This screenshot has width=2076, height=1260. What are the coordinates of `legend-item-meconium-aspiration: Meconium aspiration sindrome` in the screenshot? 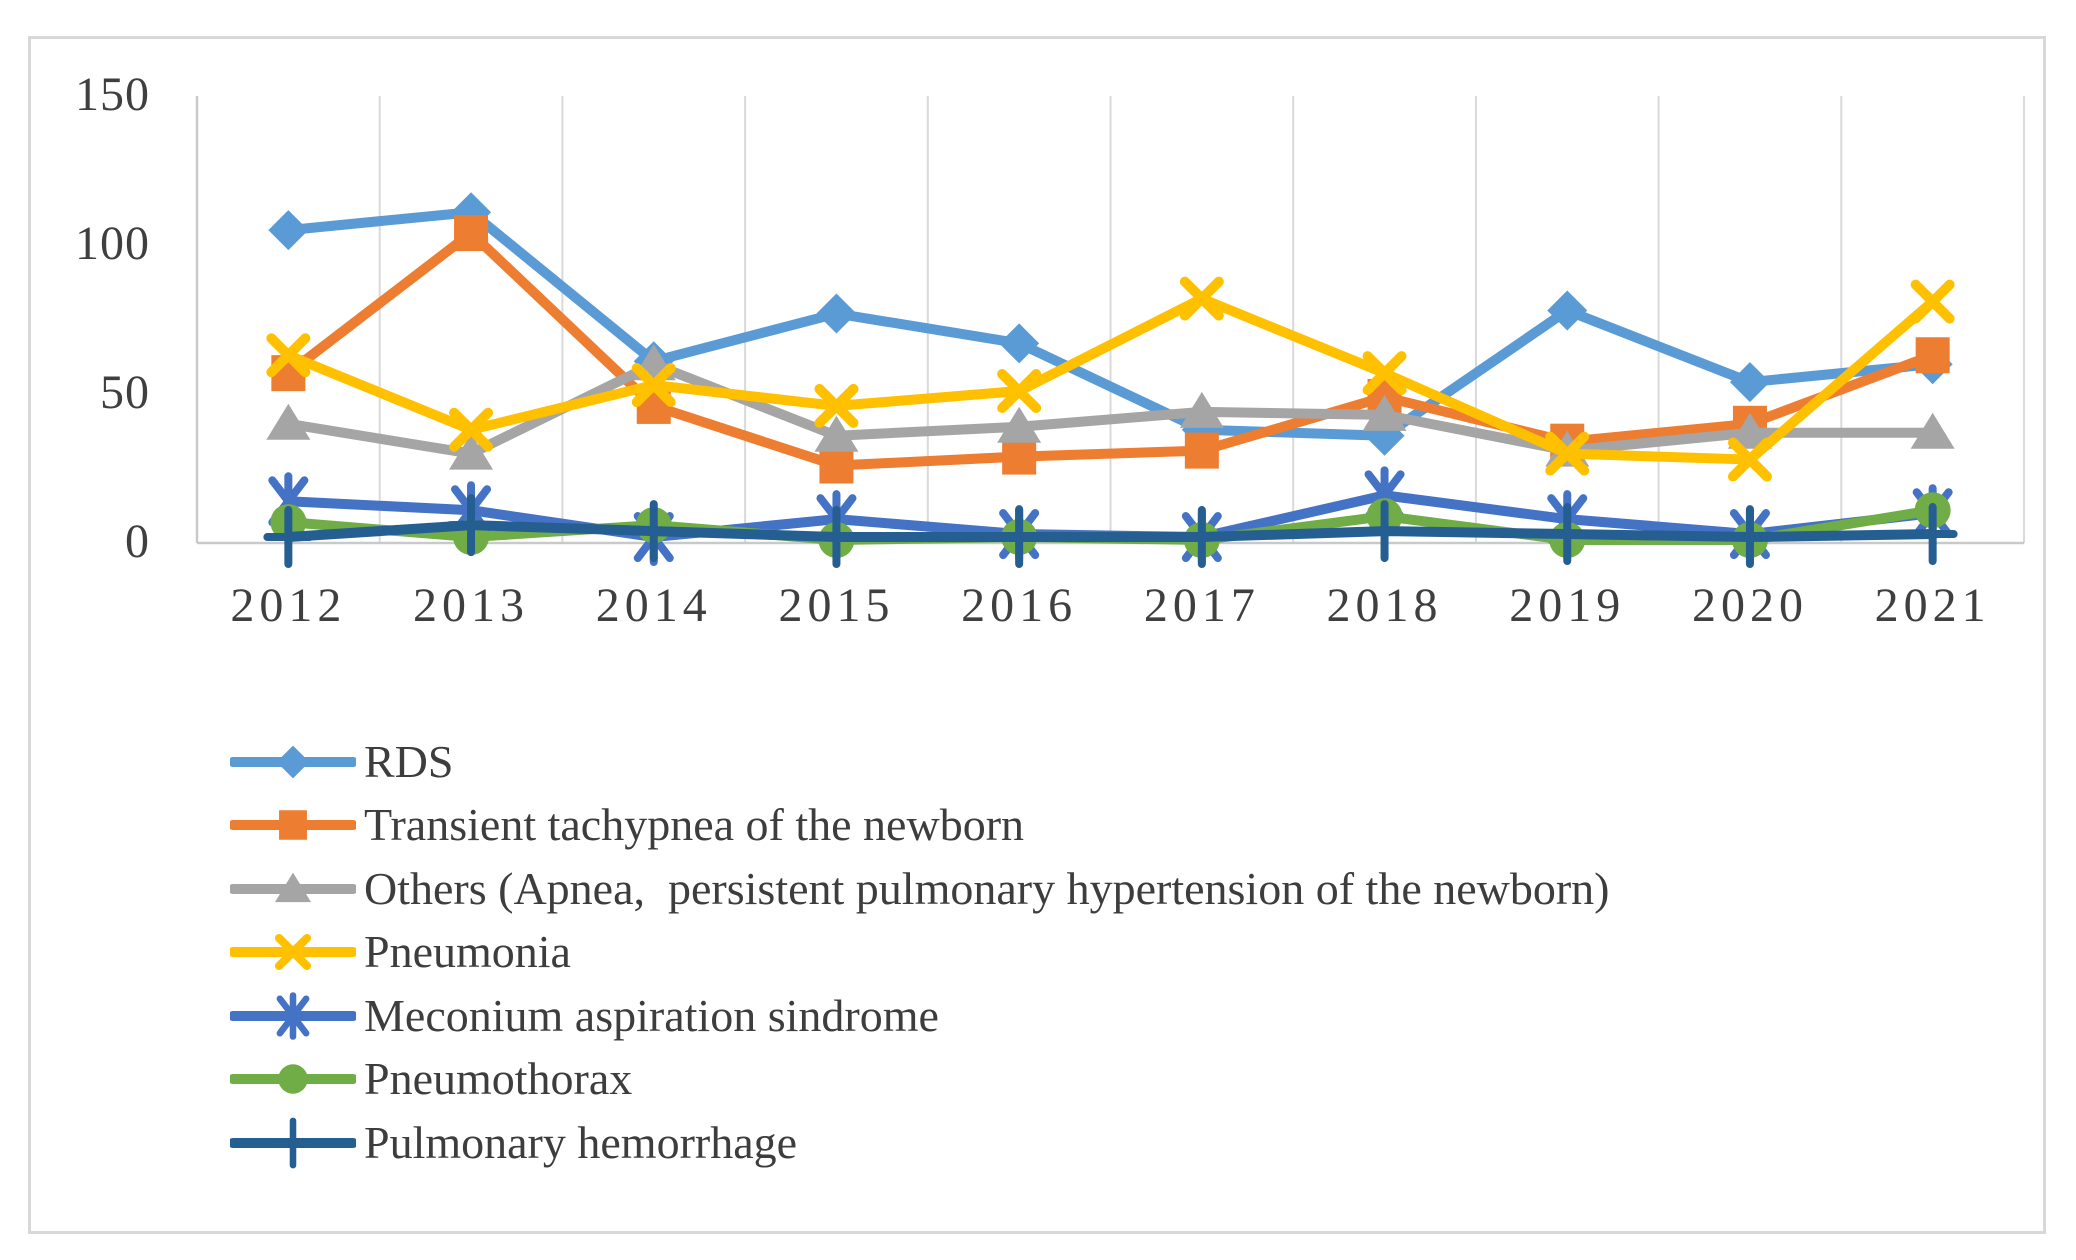 It's located at (920, 1016).